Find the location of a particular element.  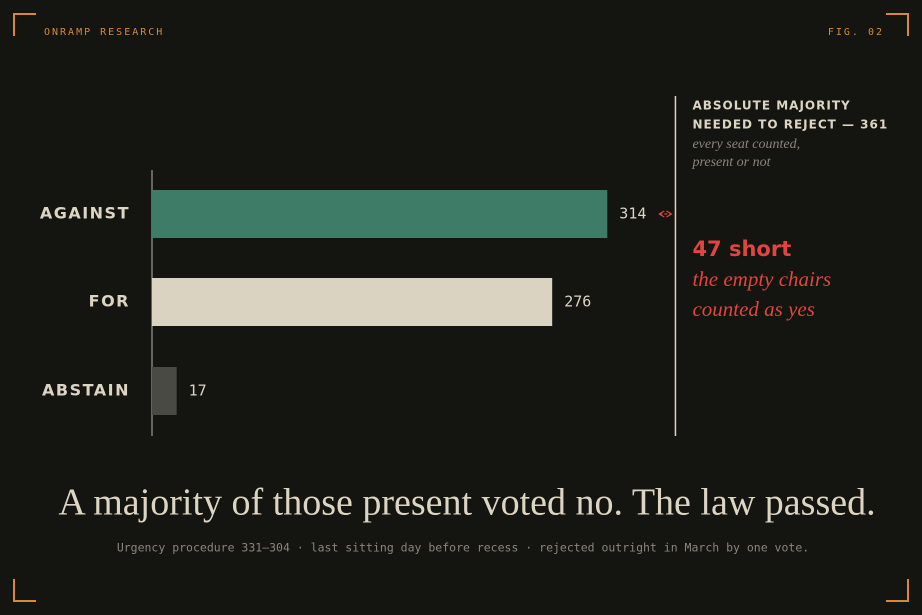

figure-number: FIG. 02 is located at coordinates (856, 32).